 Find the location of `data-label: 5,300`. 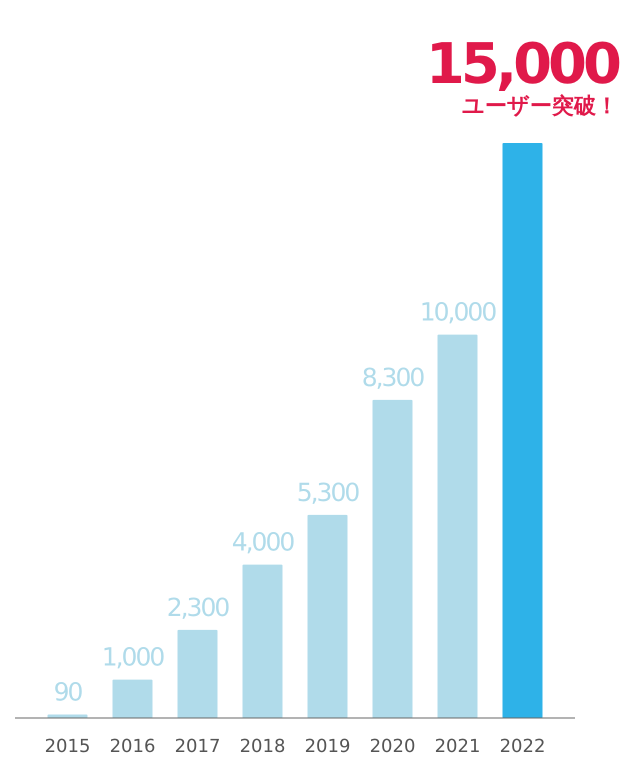

data-label: 5,300 is located at coordinates (328, 492).